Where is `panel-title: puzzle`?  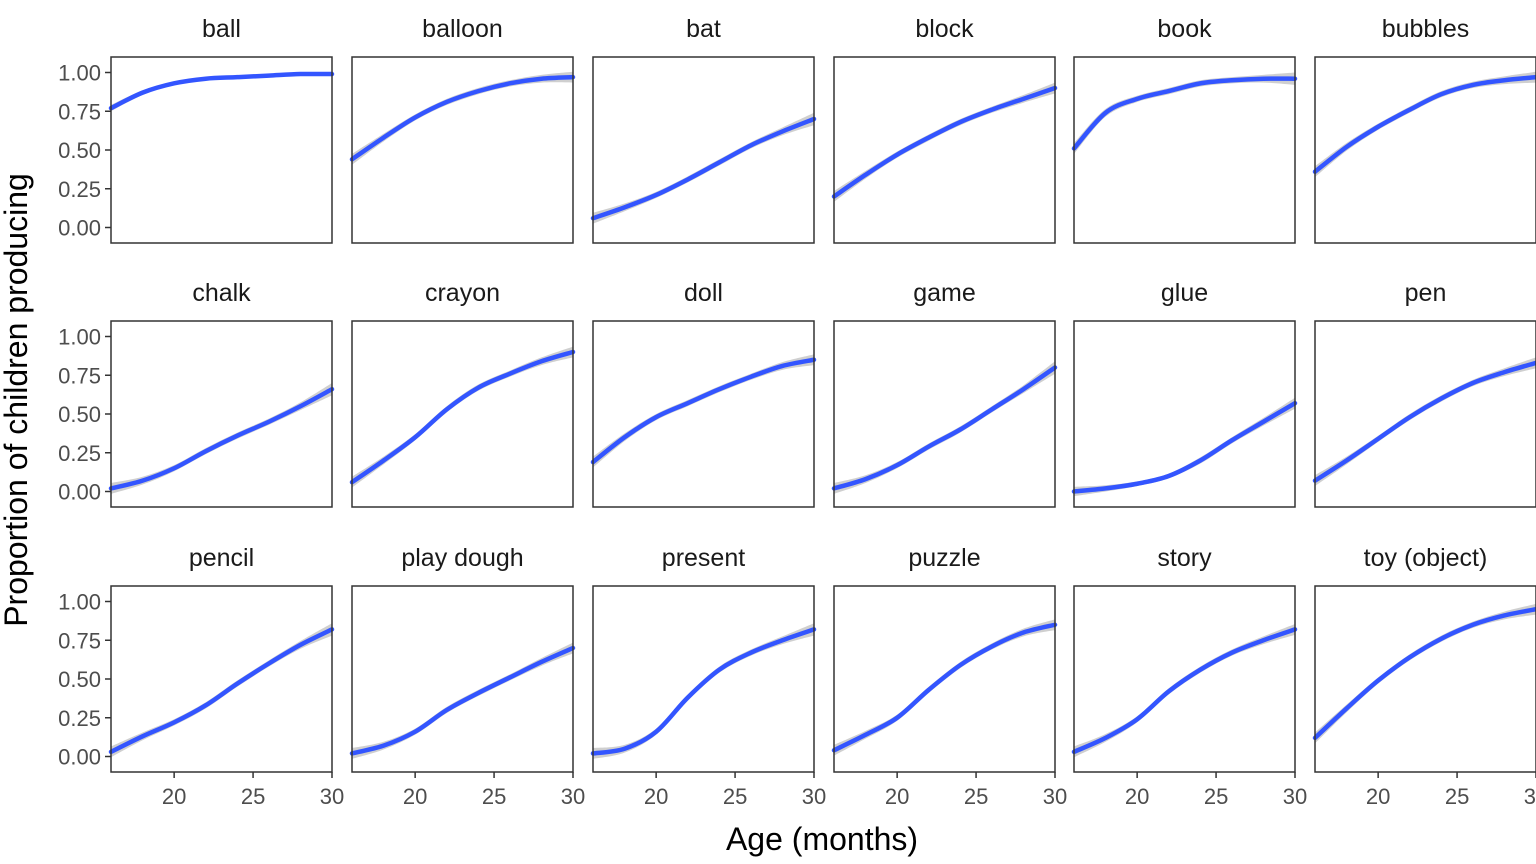
panel-title: puzzle is located at coordinates (944, 558).